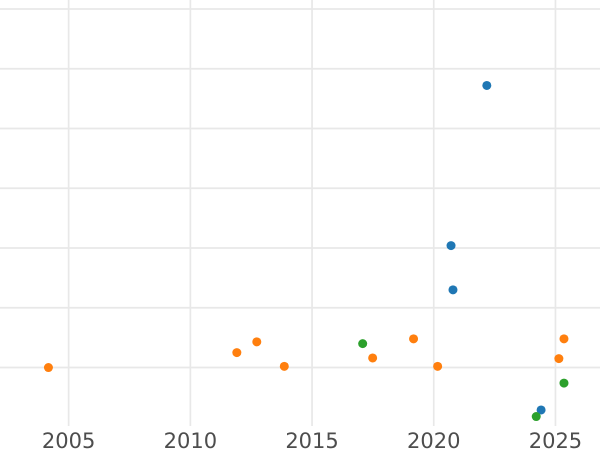 The width and height of the screenshot is (600, 450). Describe the element at coordinates (311, 439) in the screenshot. I see `x-tick-label: 2015` at that location.